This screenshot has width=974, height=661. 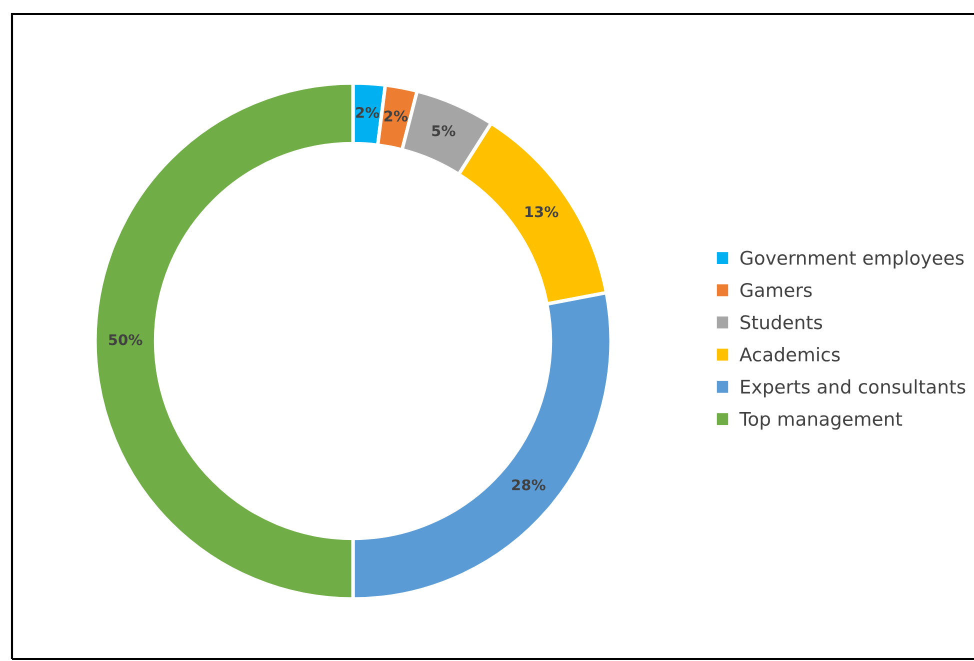 I want to click on data-label: 28%, so click(x=529, y=484).